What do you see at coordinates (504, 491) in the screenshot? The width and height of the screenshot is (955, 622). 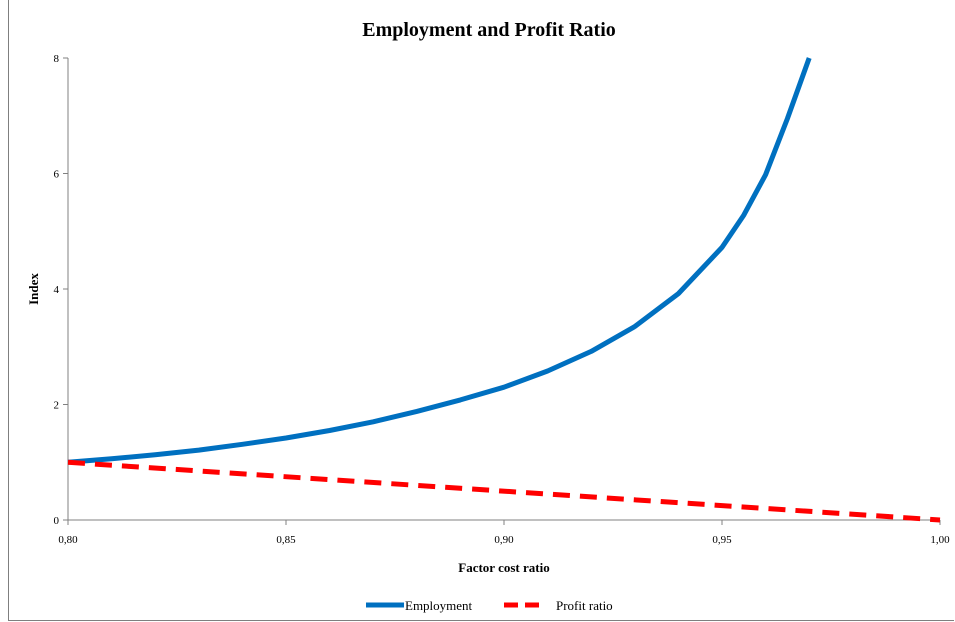 I see `series-line-profit-ratio` at bounding box center [504, 491].